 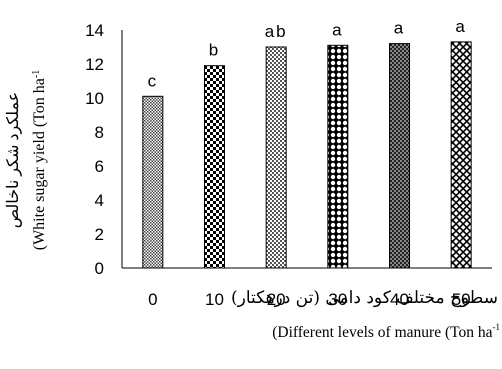 What do you see at coordinates (214, 50) in the screenshot?
I see `significance-letter: b` at bounding box center [214, 50].